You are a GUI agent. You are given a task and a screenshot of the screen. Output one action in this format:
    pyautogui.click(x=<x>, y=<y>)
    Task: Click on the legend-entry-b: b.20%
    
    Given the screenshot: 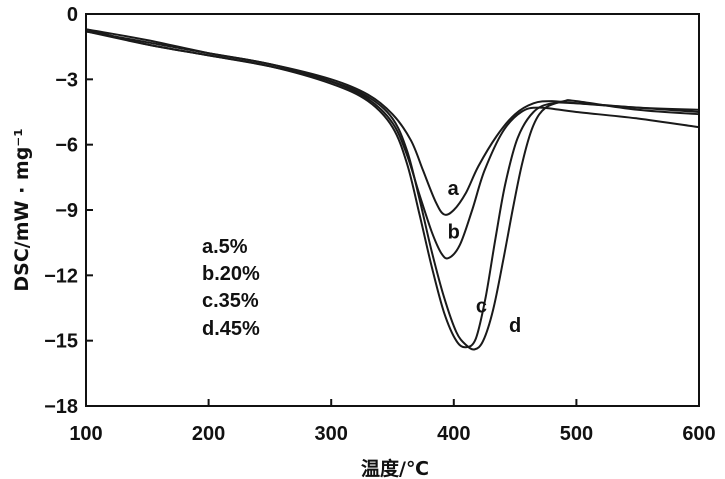 What is the action you would take?
    pyautogui.click(x=231, y=274)
    